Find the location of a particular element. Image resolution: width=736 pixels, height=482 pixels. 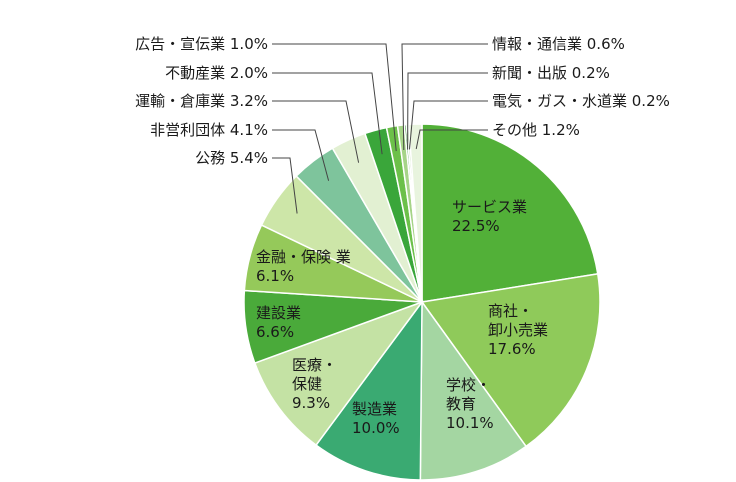

leader-lines is located at coordinates (380, 128).